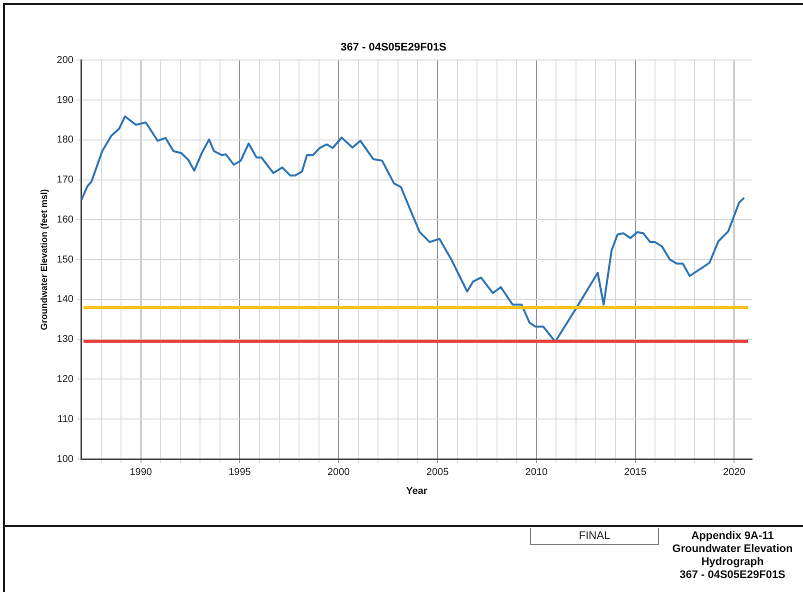 The width and height of the screenshot is (803, 592). What do you see at coordinates (65, 100) in the screenshot?
I see `y-tick-label: 190` at bounding box center [65, 100].